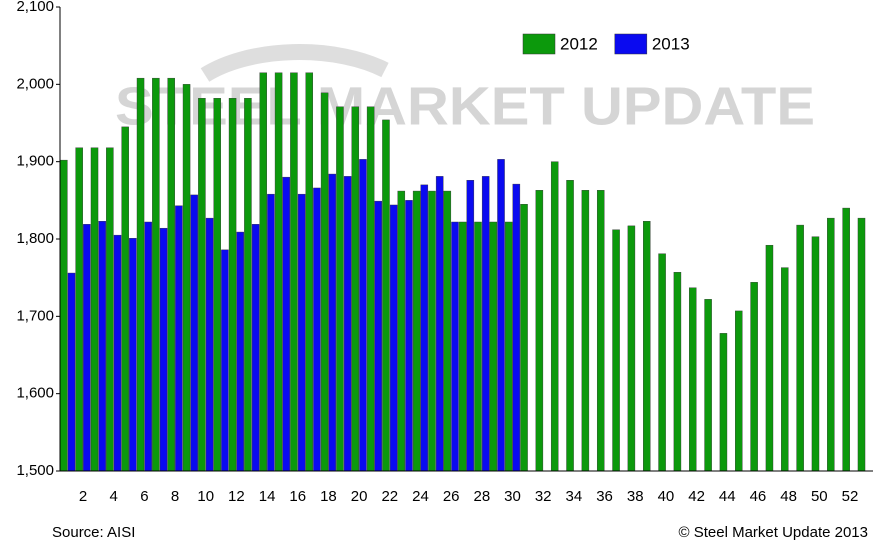  Describe the element at coordinates (758, 496) in the screenshot. I see `x-tick-label: 46` at that location.